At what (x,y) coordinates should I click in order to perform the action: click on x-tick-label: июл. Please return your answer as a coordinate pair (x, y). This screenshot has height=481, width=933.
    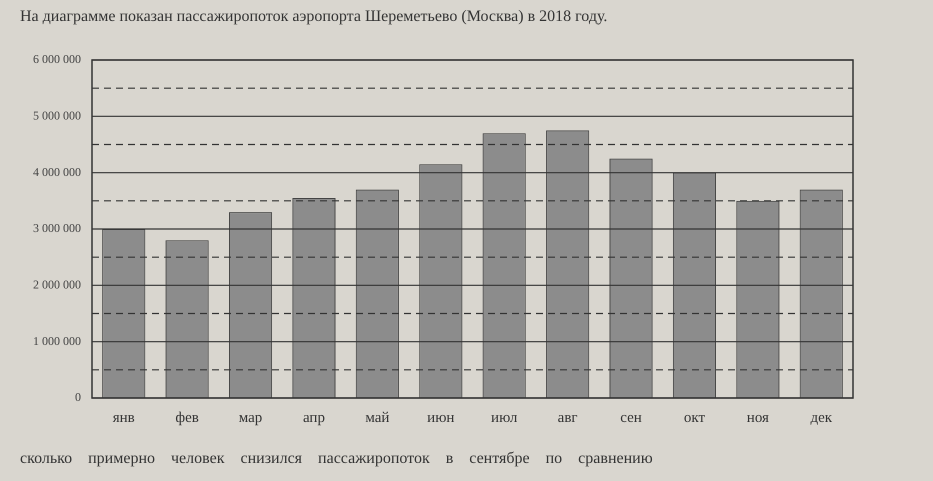
    Looking at the image, I should click on (504, 418).